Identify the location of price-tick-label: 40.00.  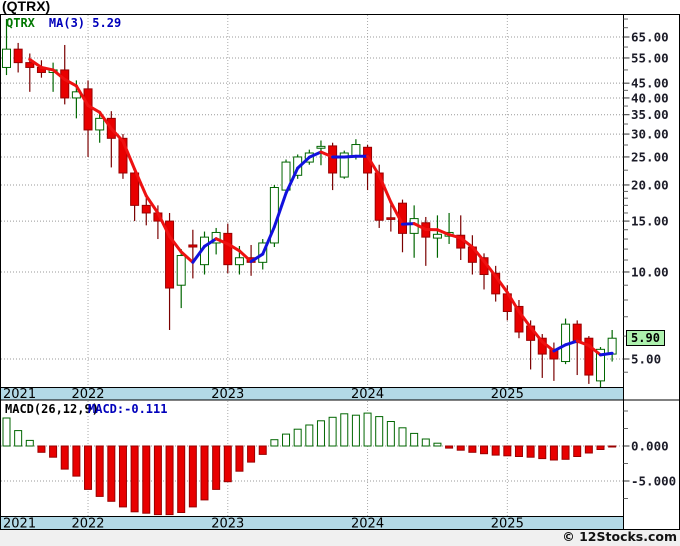
(650, 97).